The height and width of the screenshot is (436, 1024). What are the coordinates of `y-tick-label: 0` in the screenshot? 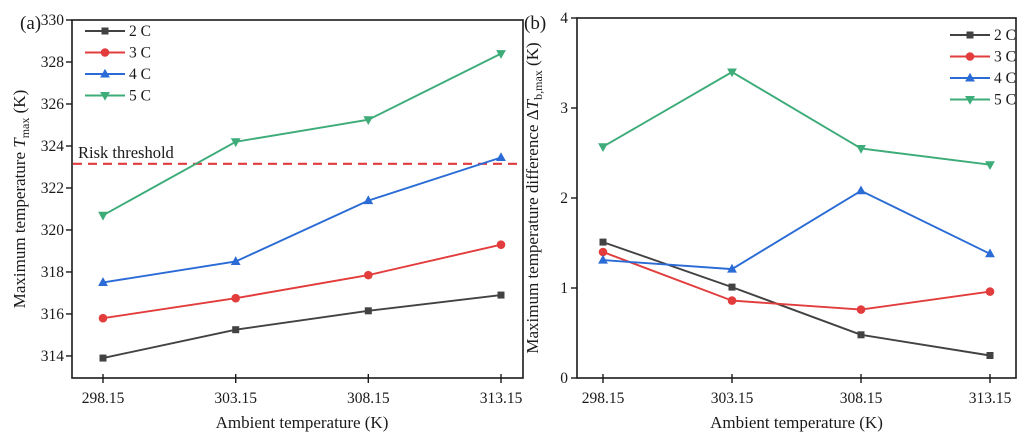 It's located at (564, 378).